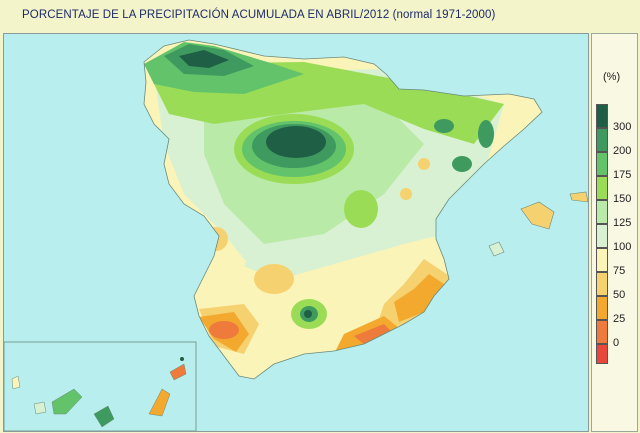 The image size is (640, 433). I want to click on canarias-inset-border, so click(100, 386).